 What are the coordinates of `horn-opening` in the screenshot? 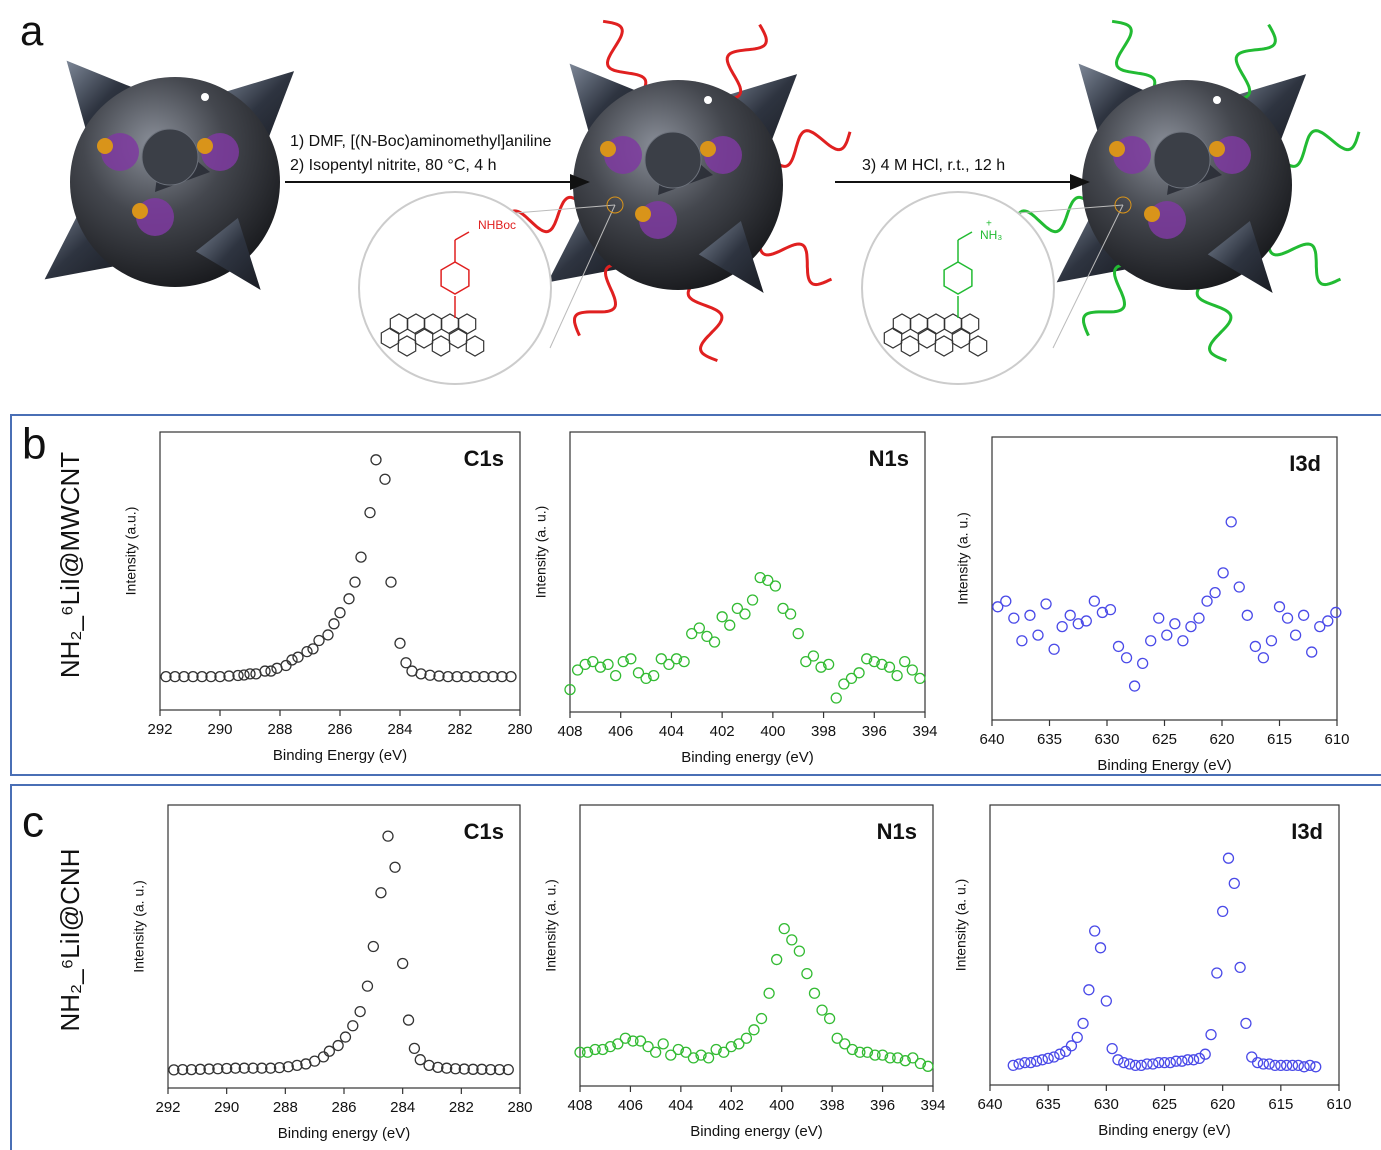 It's located at (1182, 160).